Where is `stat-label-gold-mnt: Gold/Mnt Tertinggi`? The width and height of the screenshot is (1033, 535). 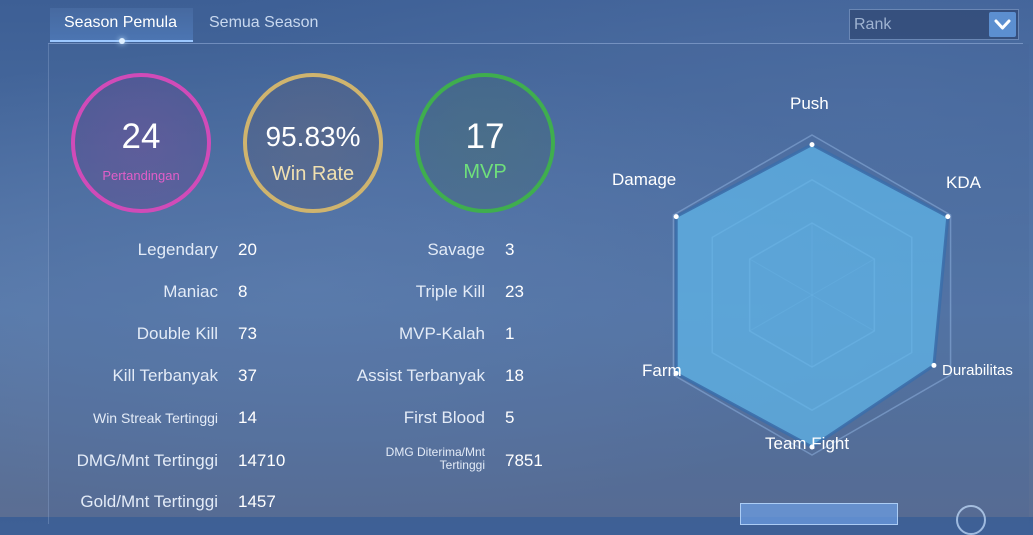 stat-label-gold-mnt: Gold/Mnt Tertinggi is located at coordinates (149, 501).